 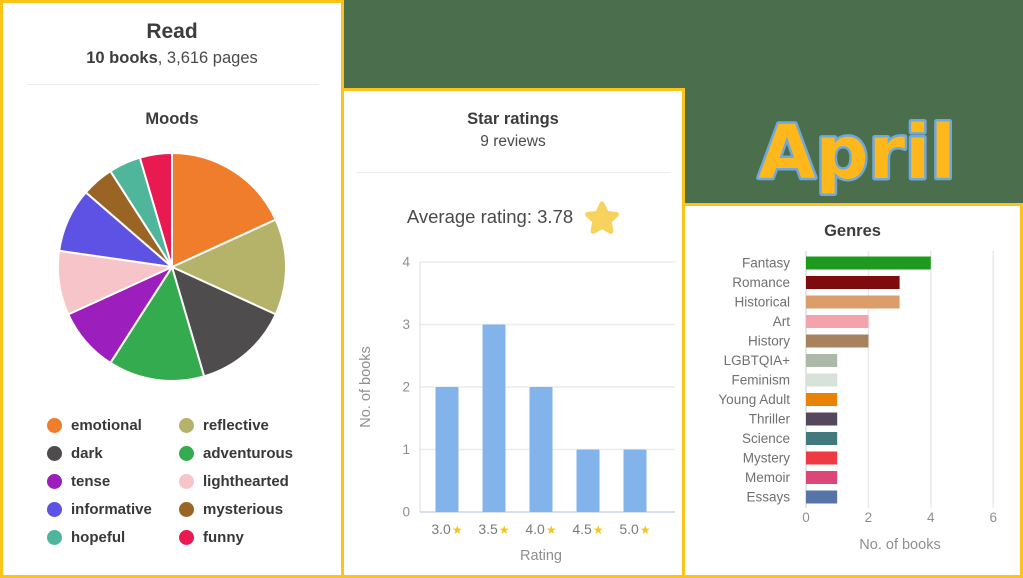 What do you see at coordinates (770, 419) in the screenshot?
I see `genre-label-thriller: Thriller` at bounding box center [770, 419].